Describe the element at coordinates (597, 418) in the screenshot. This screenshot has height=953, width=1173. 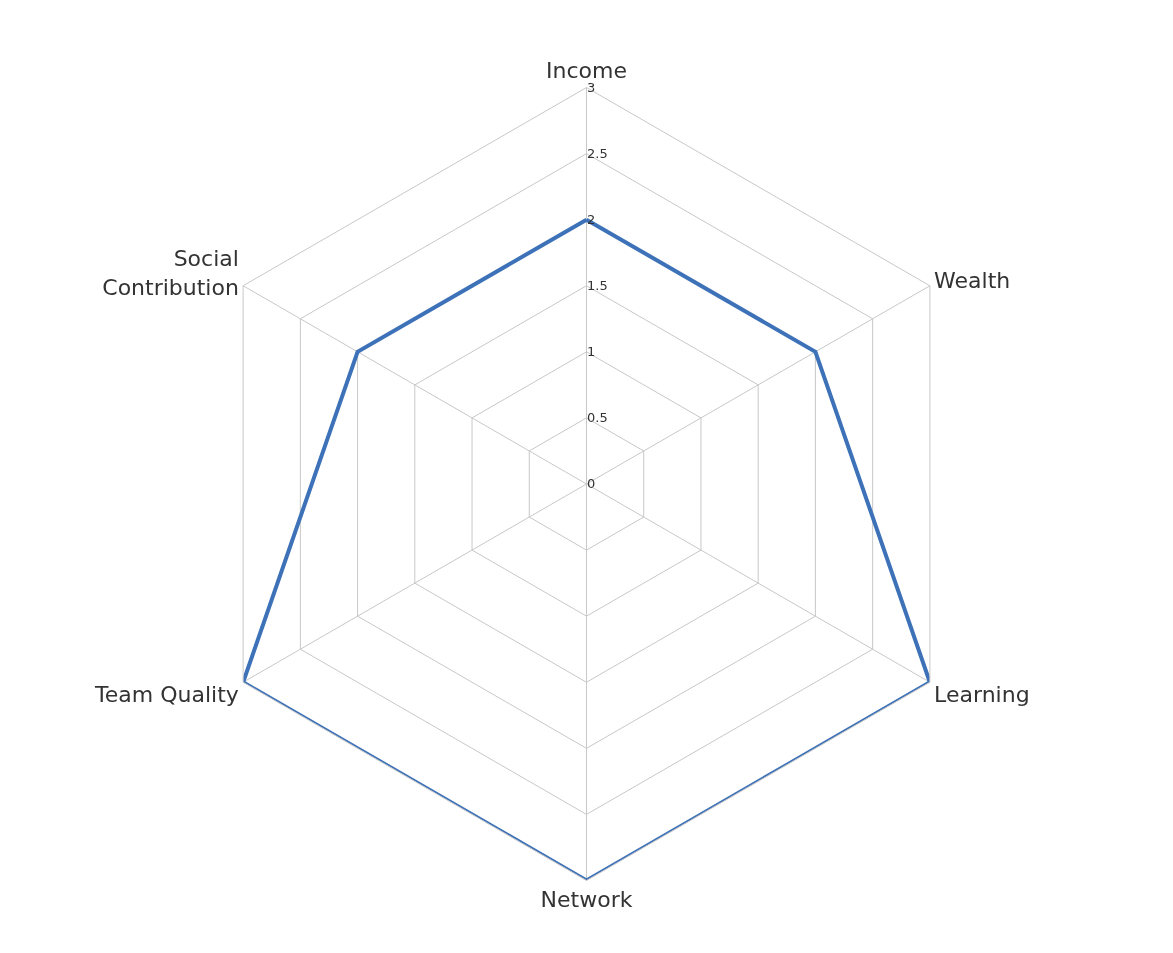
I see `y-tick-label: 0.5` at that location.